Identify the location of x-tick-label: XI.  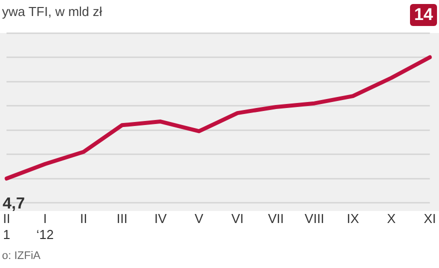
(430, 218).